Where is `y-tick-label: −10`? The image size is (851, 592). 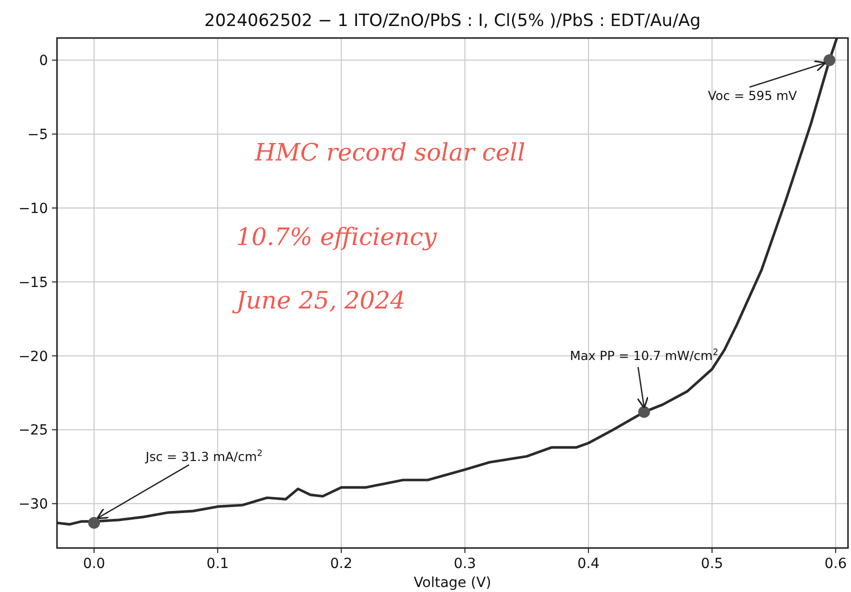 y-tick-label: −10 is located at coordinates (33, 209).